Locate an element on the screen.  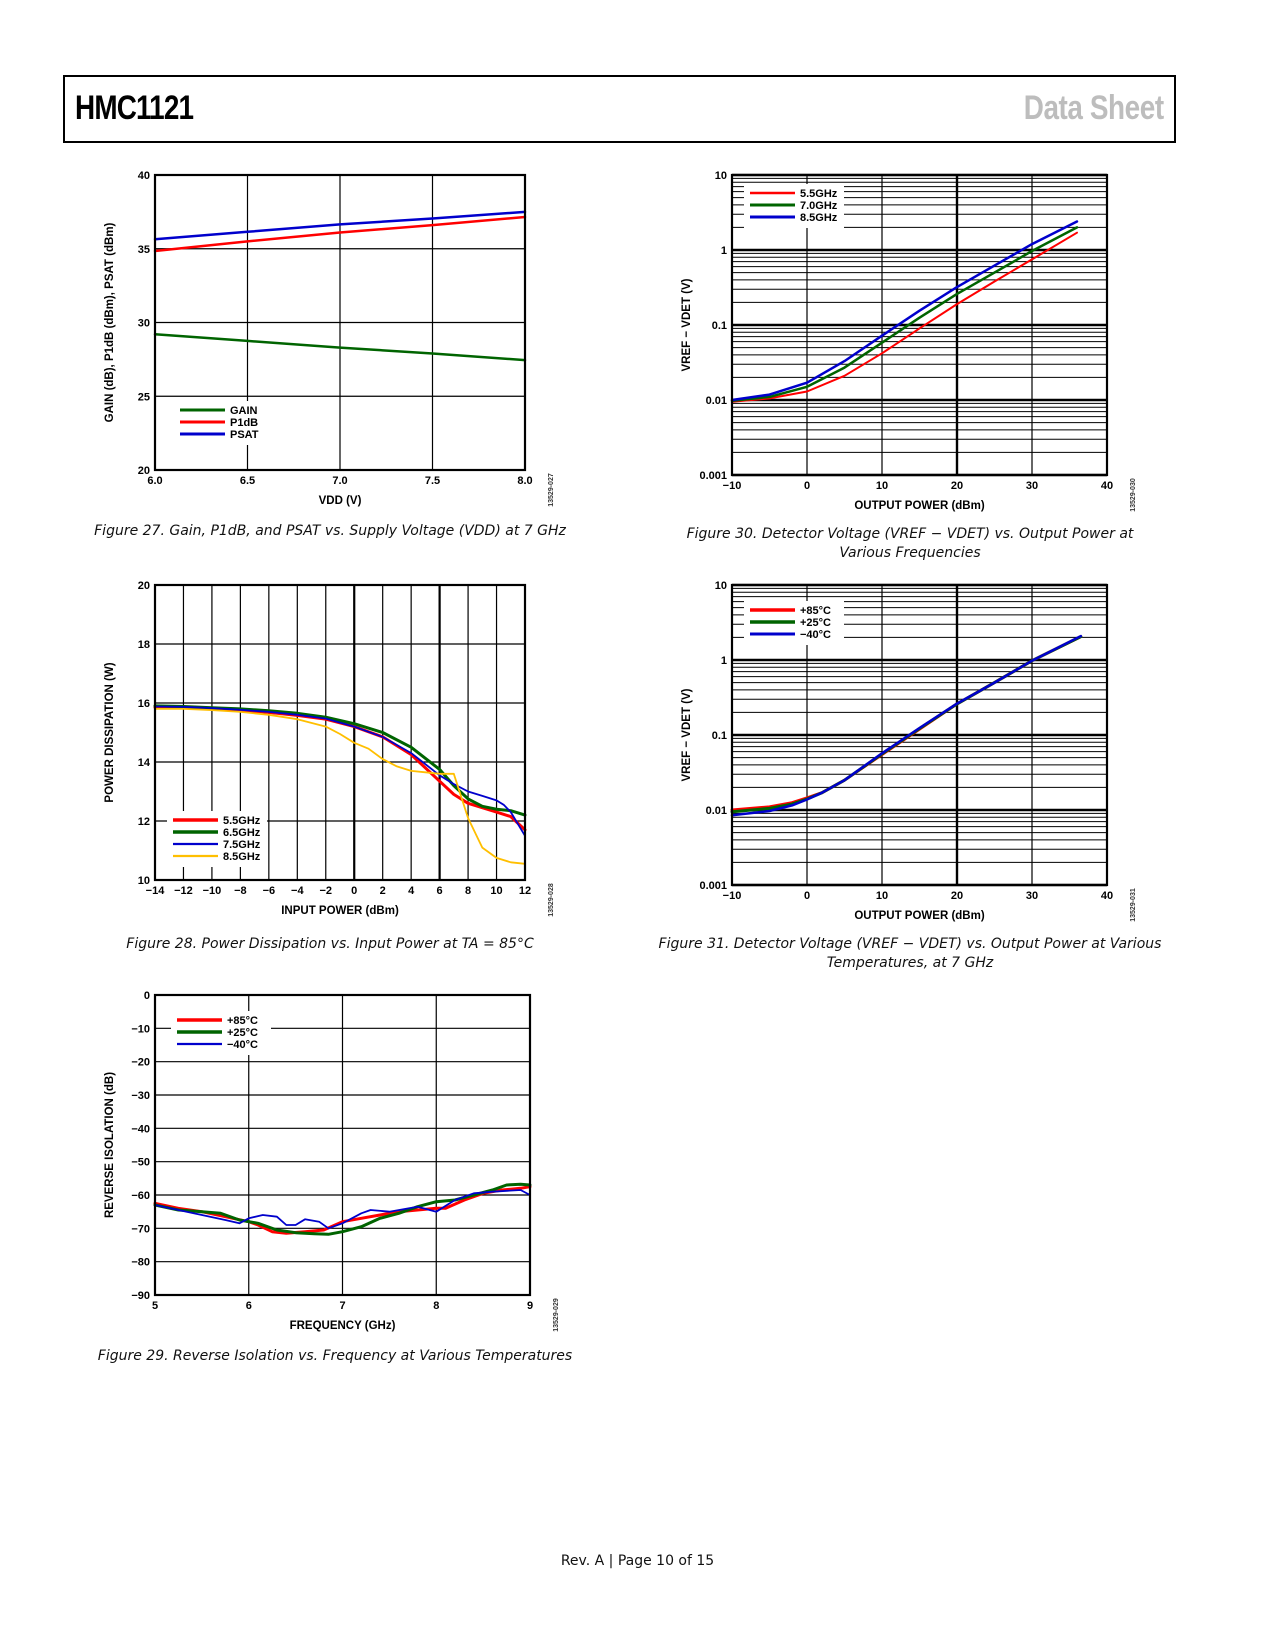
x-tick-label: −10 is located at coordinates (212, 891).